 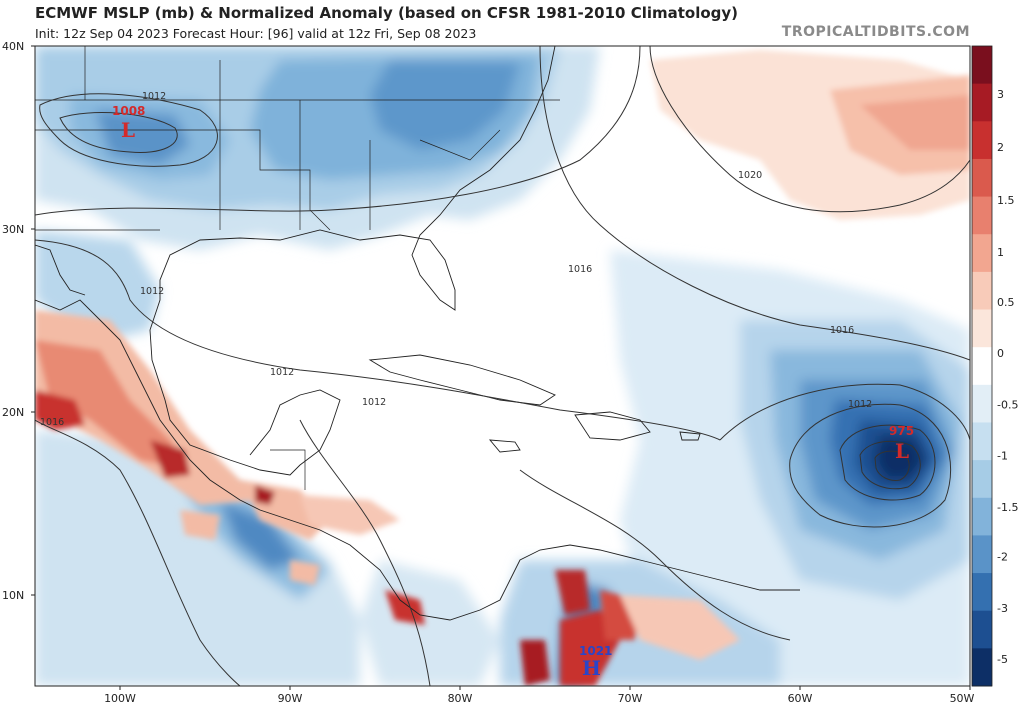 I want to click on system-value: 975, so click(x=901, y=431).